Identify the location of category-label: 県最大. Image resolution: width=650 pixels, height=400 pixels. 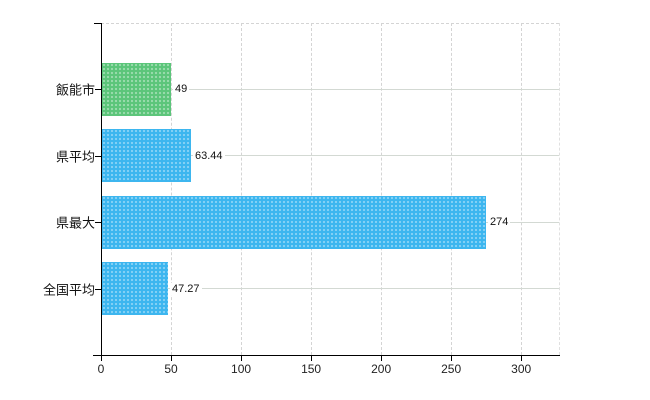
(75, 223).